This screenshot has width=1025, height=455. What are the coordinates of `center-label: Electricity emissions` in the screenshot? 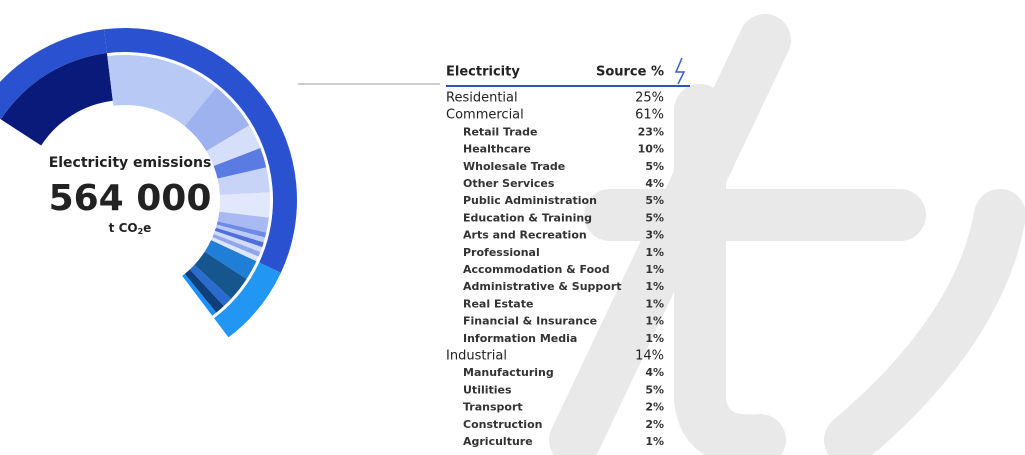 It's located at (130, 163).